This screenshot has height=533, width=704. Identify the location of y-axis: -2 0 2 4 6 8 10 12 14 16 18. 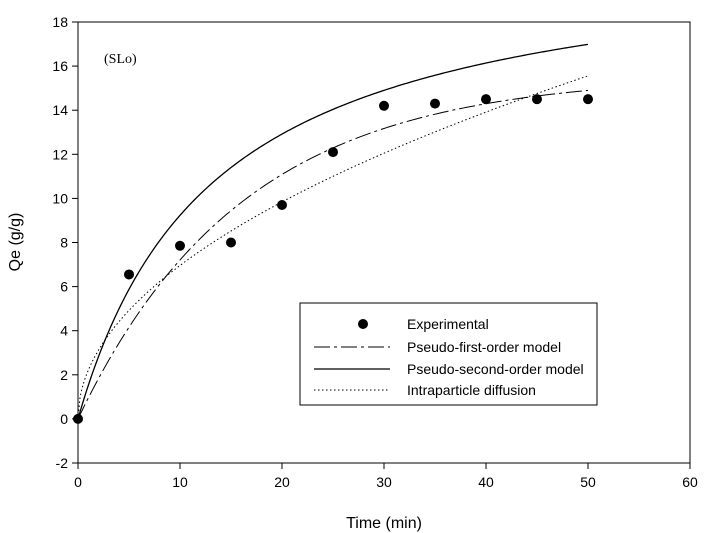
(65, 242).